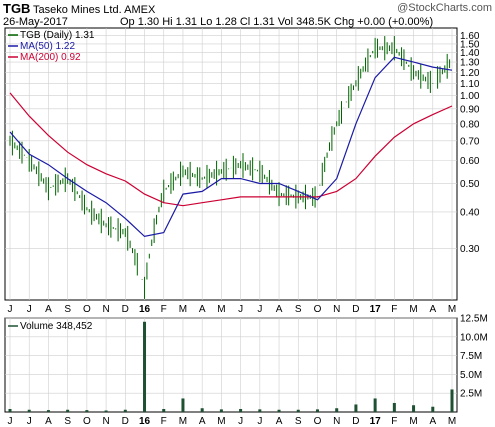 This screenshot has height=427, width=495. I want to click on legend-price: TGB (Daily) 1.31, so click(57, 35).